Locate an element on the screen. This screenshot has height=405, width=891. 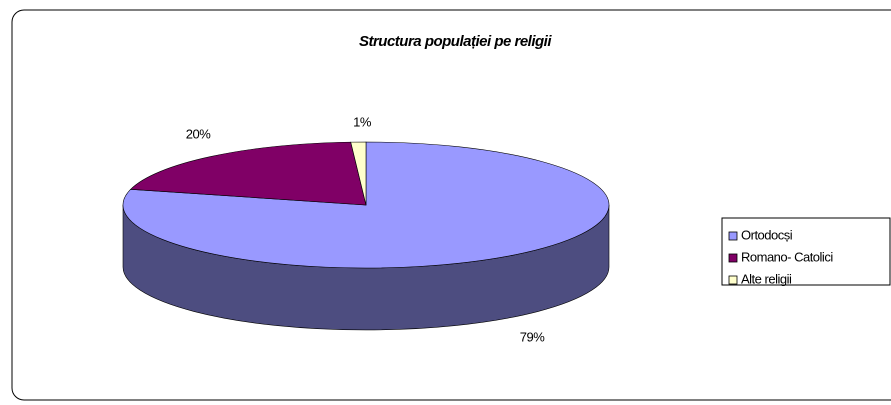
data-label: 79% is located at coordinates (532, 336).